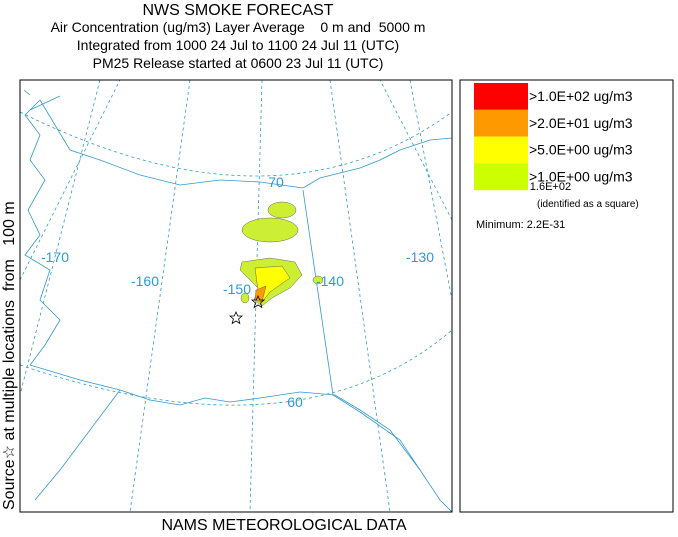  What do you see at coordinates (581, 96) in the screenshot?
I see `legend-label: >1.0E+02 ug/m3` at bounding box center [581, 96].